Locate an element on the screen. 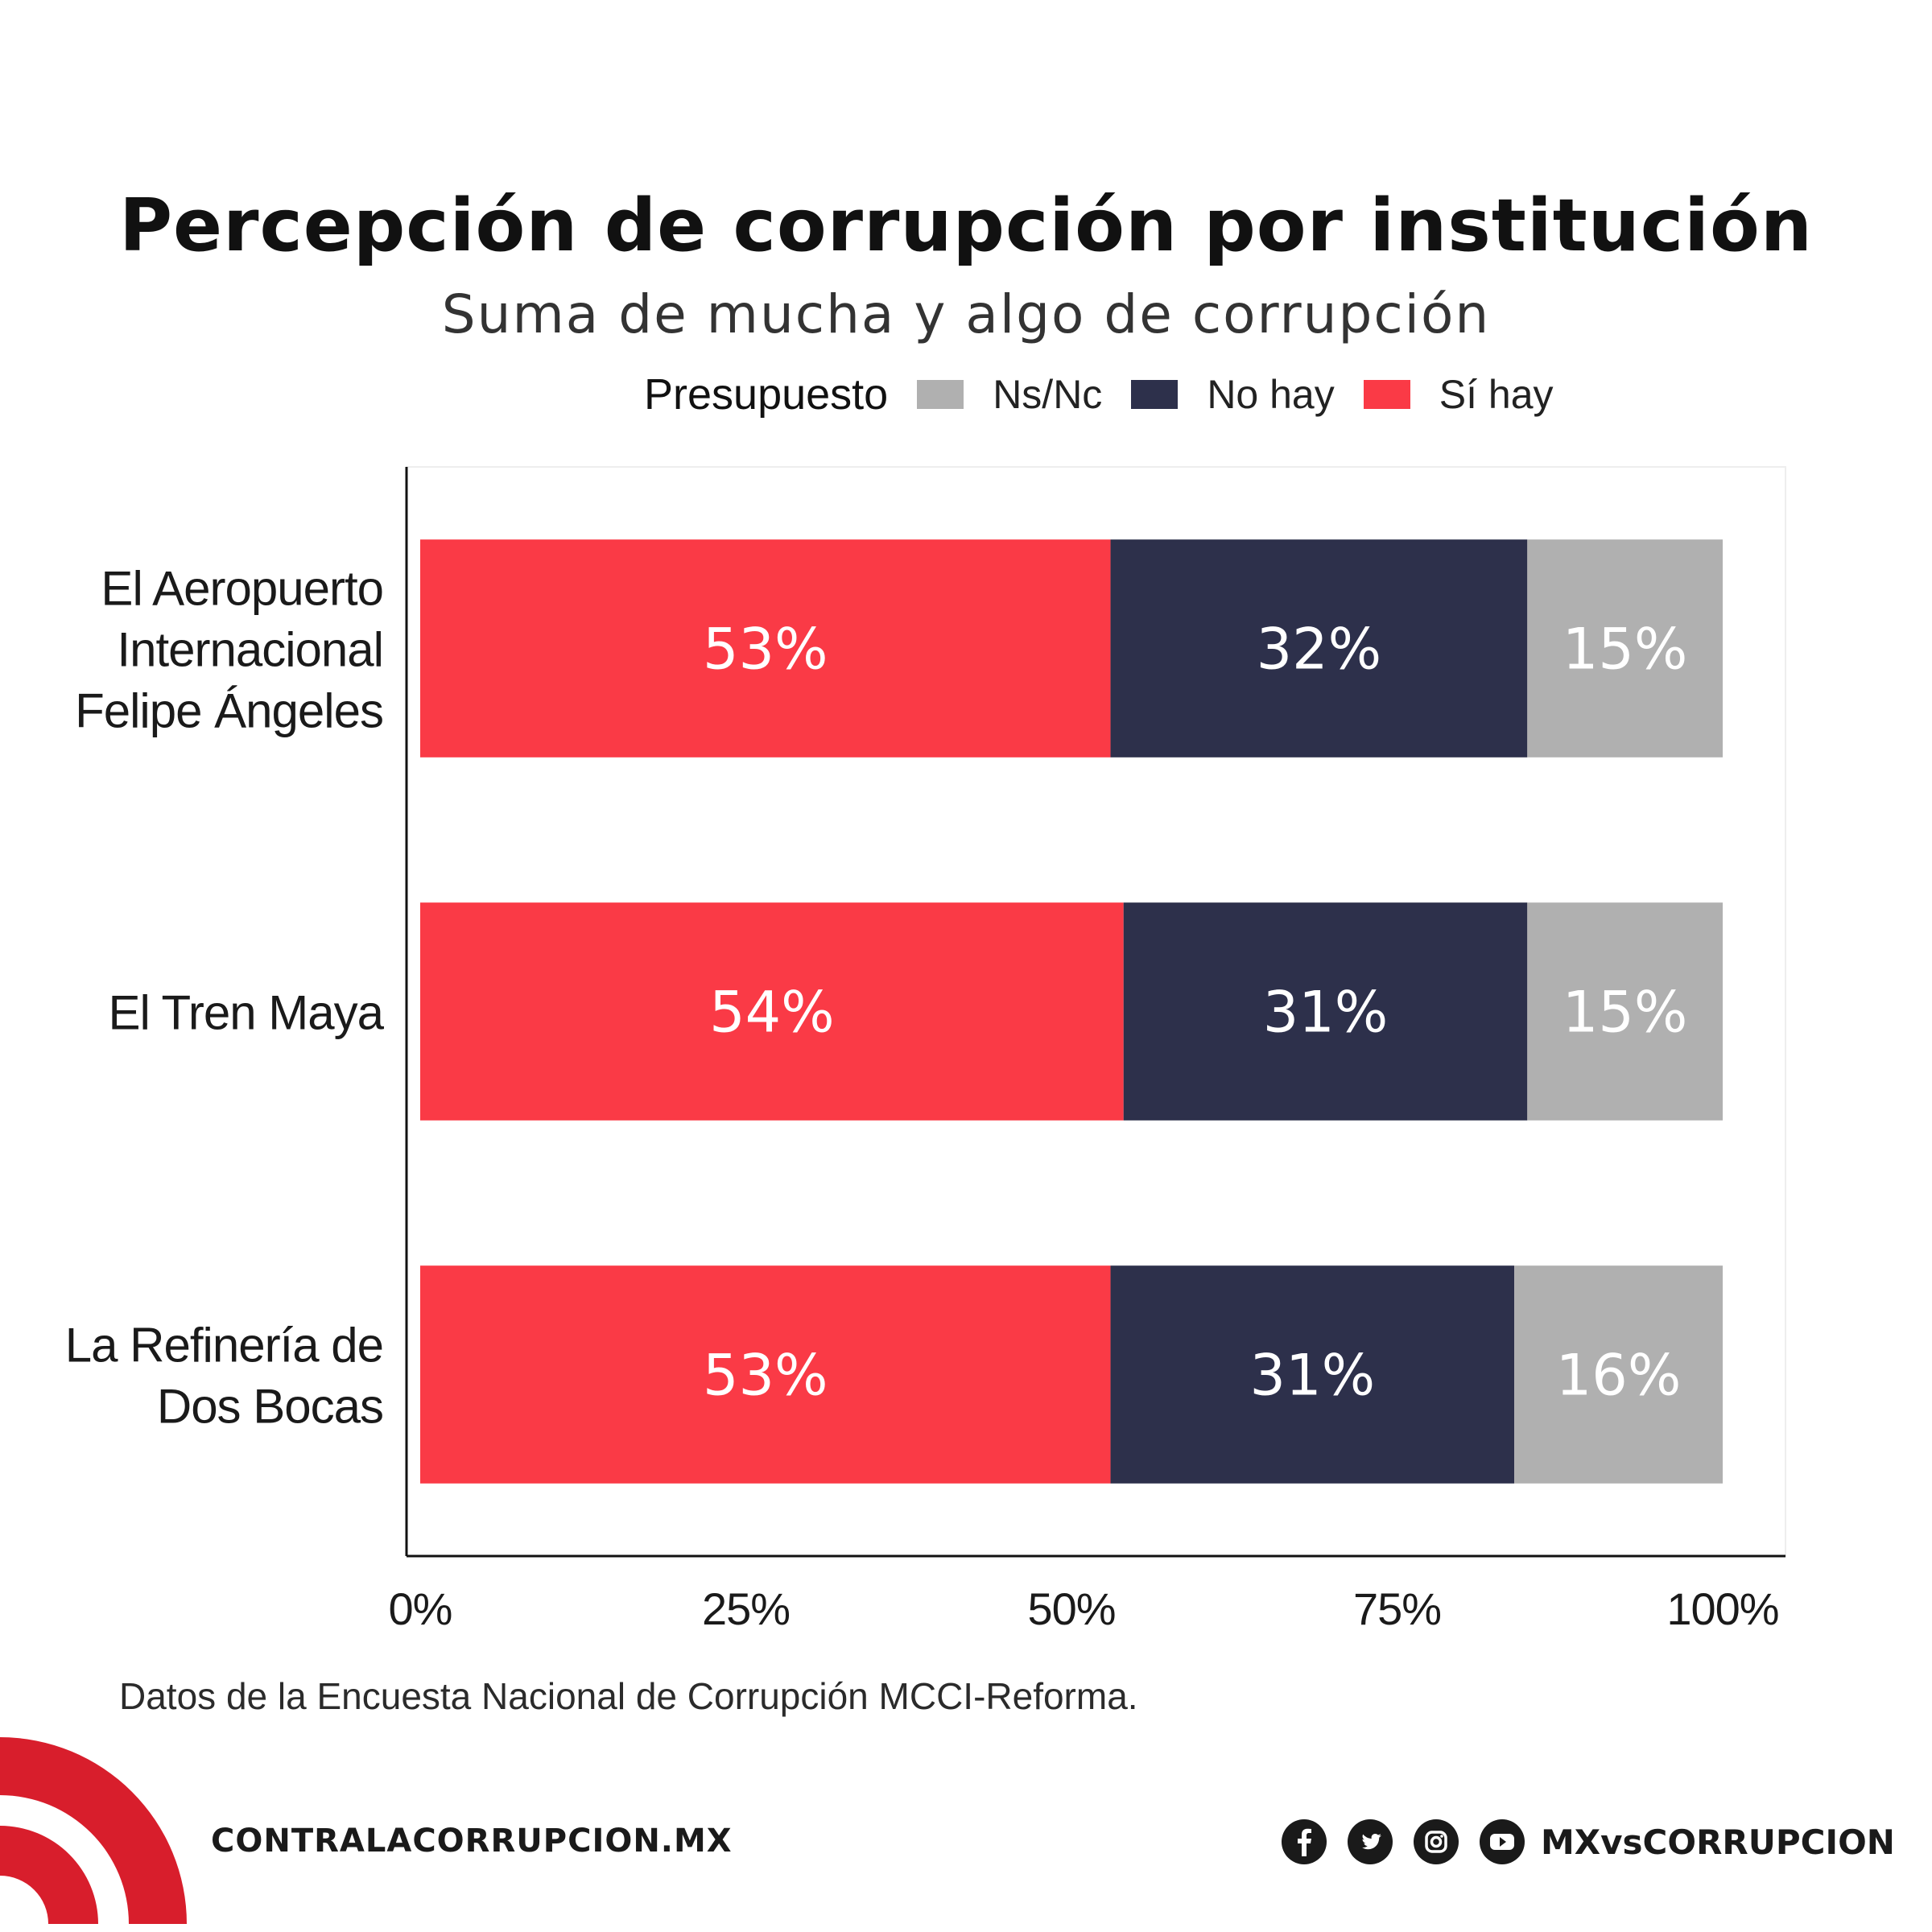 Image resolution: width=1932 pixels, height=1932 pixels. x-tick-label: 25% is located at coordinates (746, 1608).